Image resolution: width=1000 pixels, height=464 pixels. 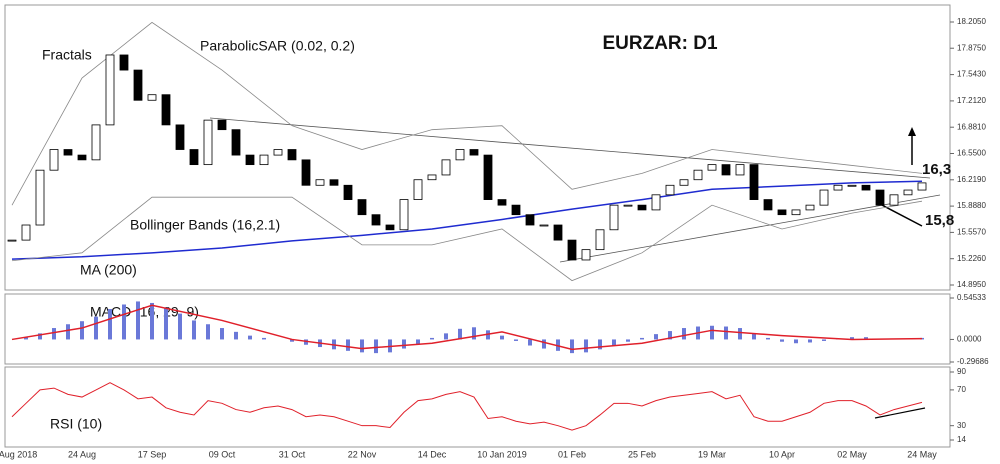 What do you see at coordinates (900, 413) in the screenshot?
I see `rsi-trend-line` at bounding box center [900, 413].